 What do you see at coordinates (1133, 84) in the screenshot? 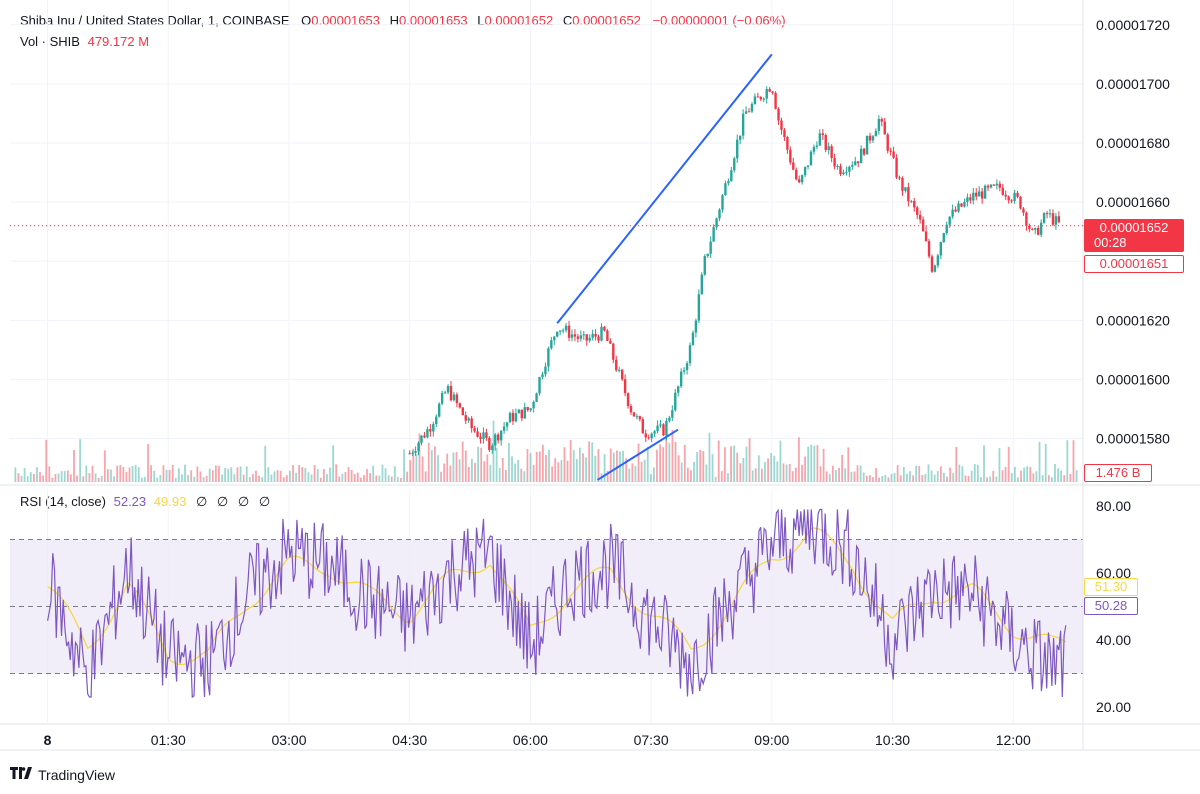
I see `y-tick-label: 0.00001700` at bounding box center [1133, 84].